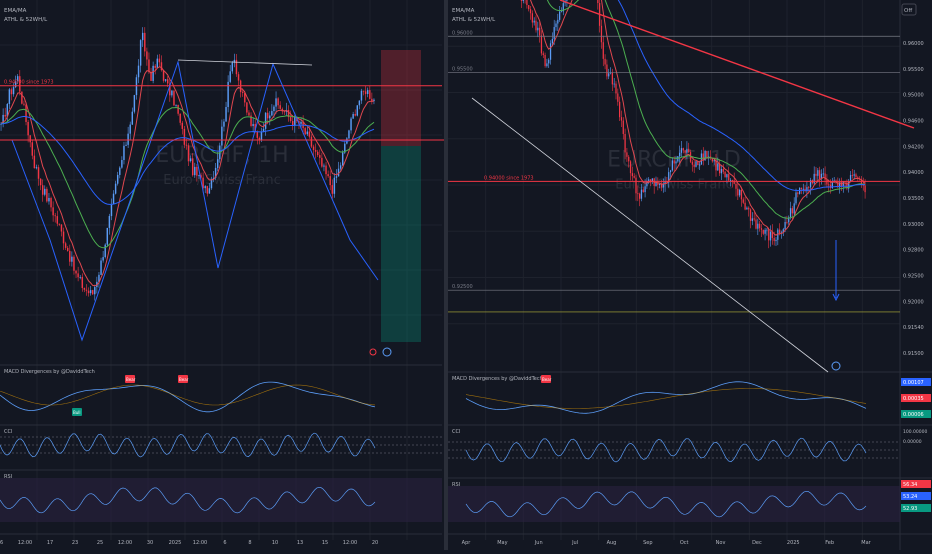  I want to click on time-axis-label: Aug, so click(612, 543).